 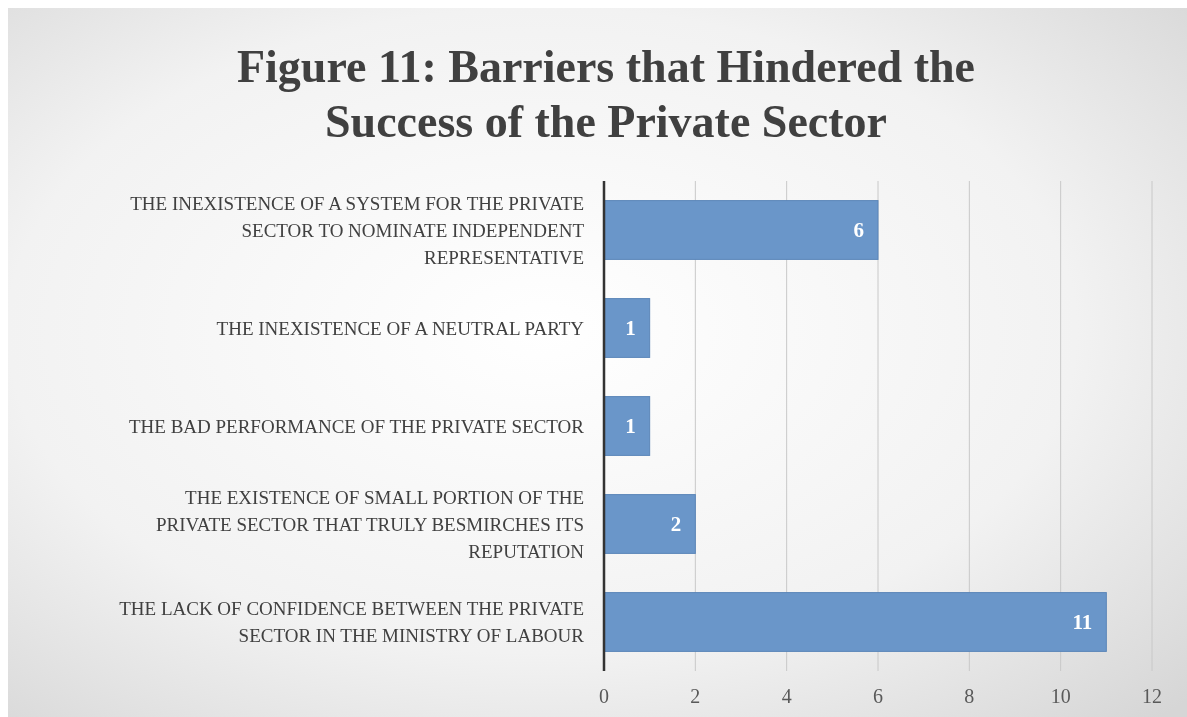 What do you see at coordinates (352, 622) in the screenshot?
I see `y-tick-label: THE LACK OF CONFIDENCE BETWEEN THE PRIVATE SECTOR IN THE MINISTRY OF LABOUR` at bounding box center [352, 622].